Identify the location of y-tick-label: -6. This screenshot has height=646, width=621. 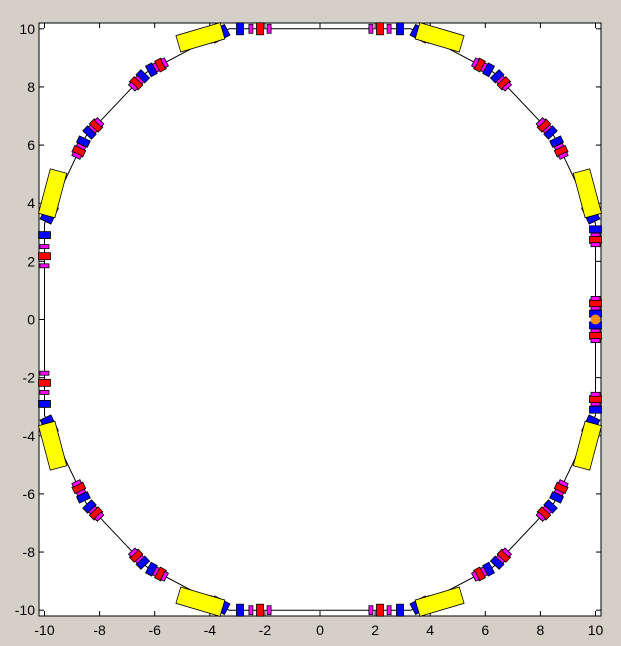
(29, 494).